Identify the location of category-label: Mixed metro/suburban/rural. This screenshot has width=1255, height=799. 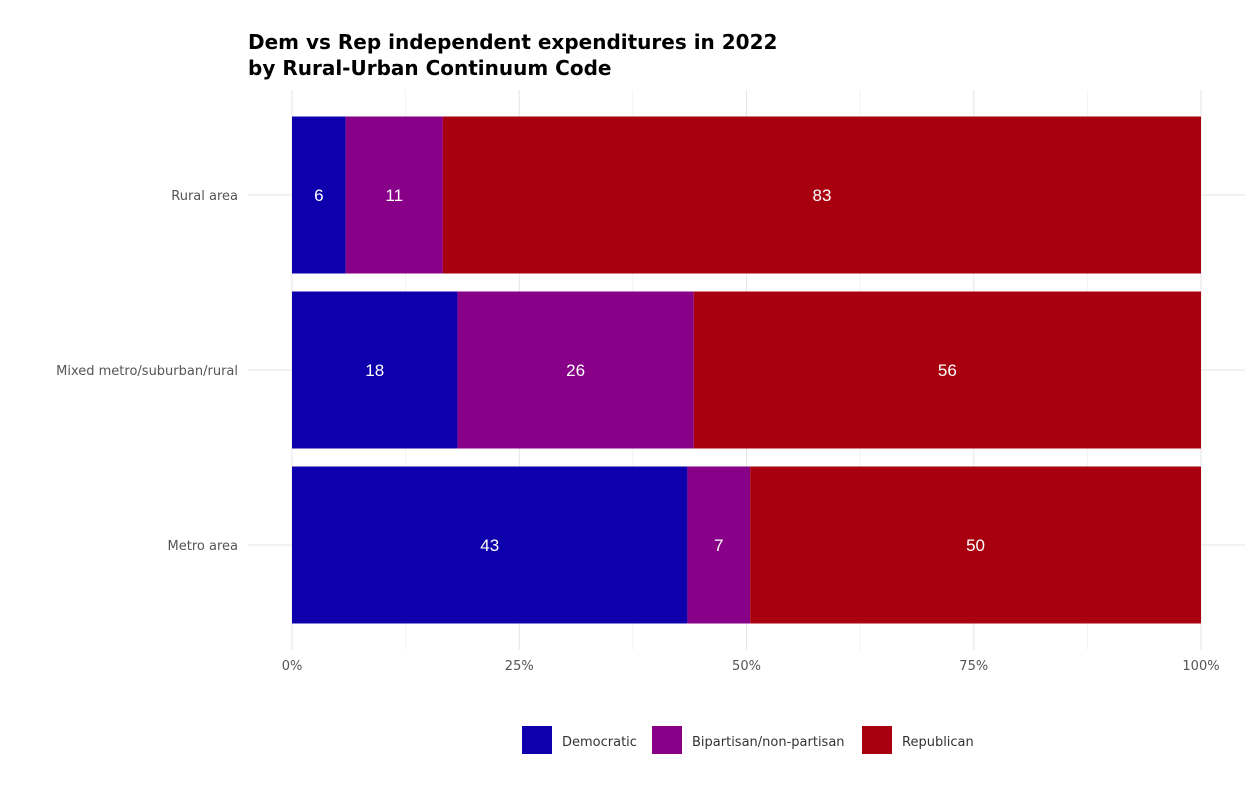
(147, 371).